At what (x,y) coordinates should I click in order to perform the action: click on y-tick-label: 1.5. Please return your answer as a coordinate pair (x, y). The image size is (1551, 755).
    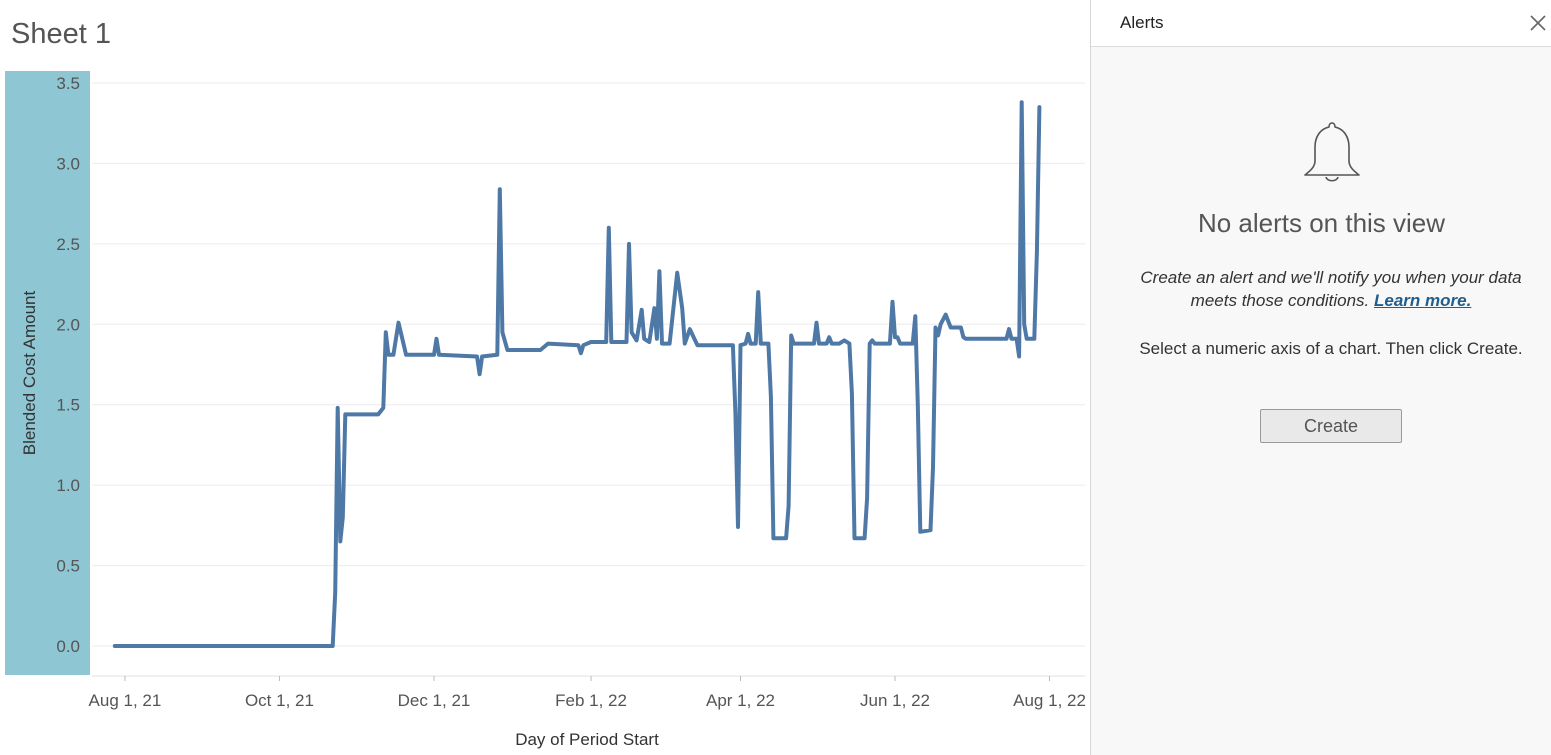
    Looking at the image, I should click on (68, 405).